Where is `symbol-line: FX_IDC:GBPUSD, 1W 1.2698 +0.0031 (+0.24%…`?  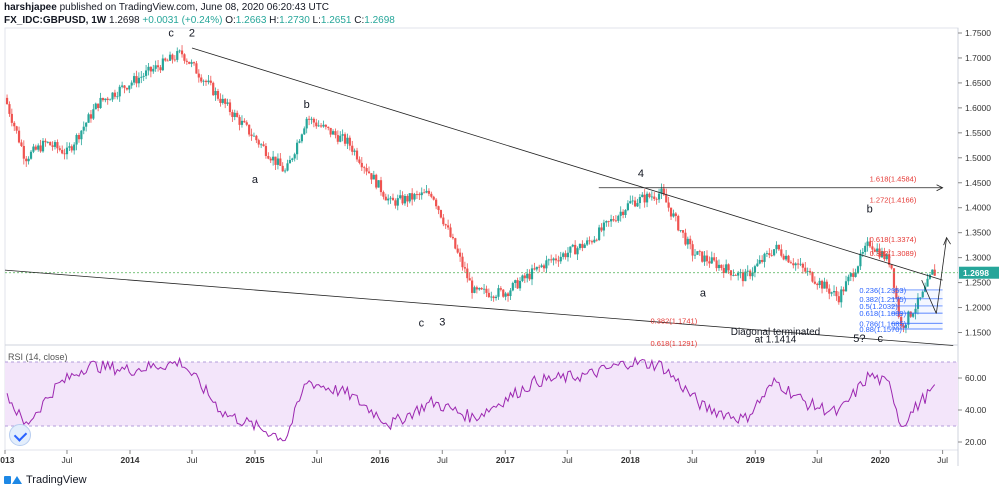 symbol-line: FX_IDC:GBPUSD, 1W 1.2698 +0.0031 (+0.24%… is located at coordinates (199, 20).